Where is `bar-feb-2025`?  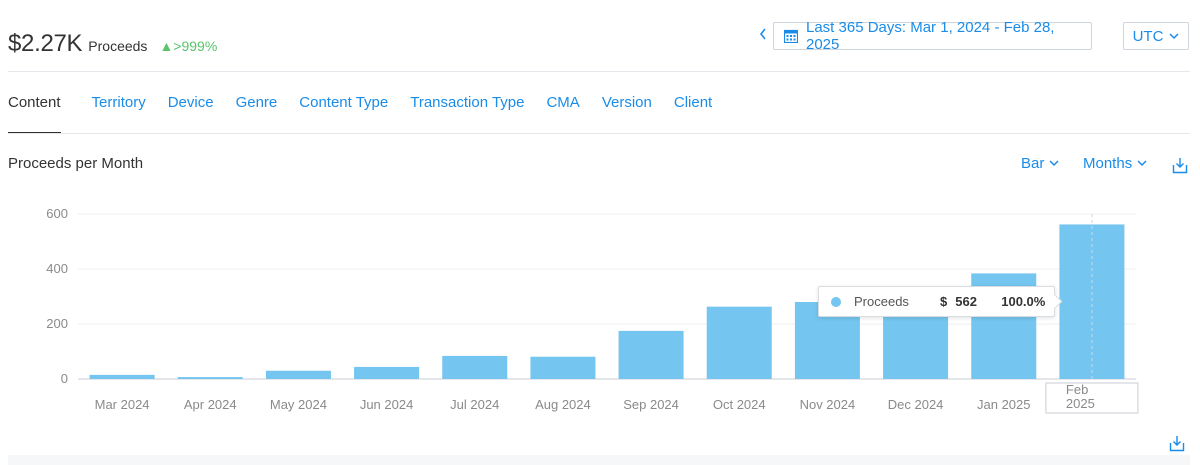
bar-feb-2025 is located at coordinates (1092, 301).